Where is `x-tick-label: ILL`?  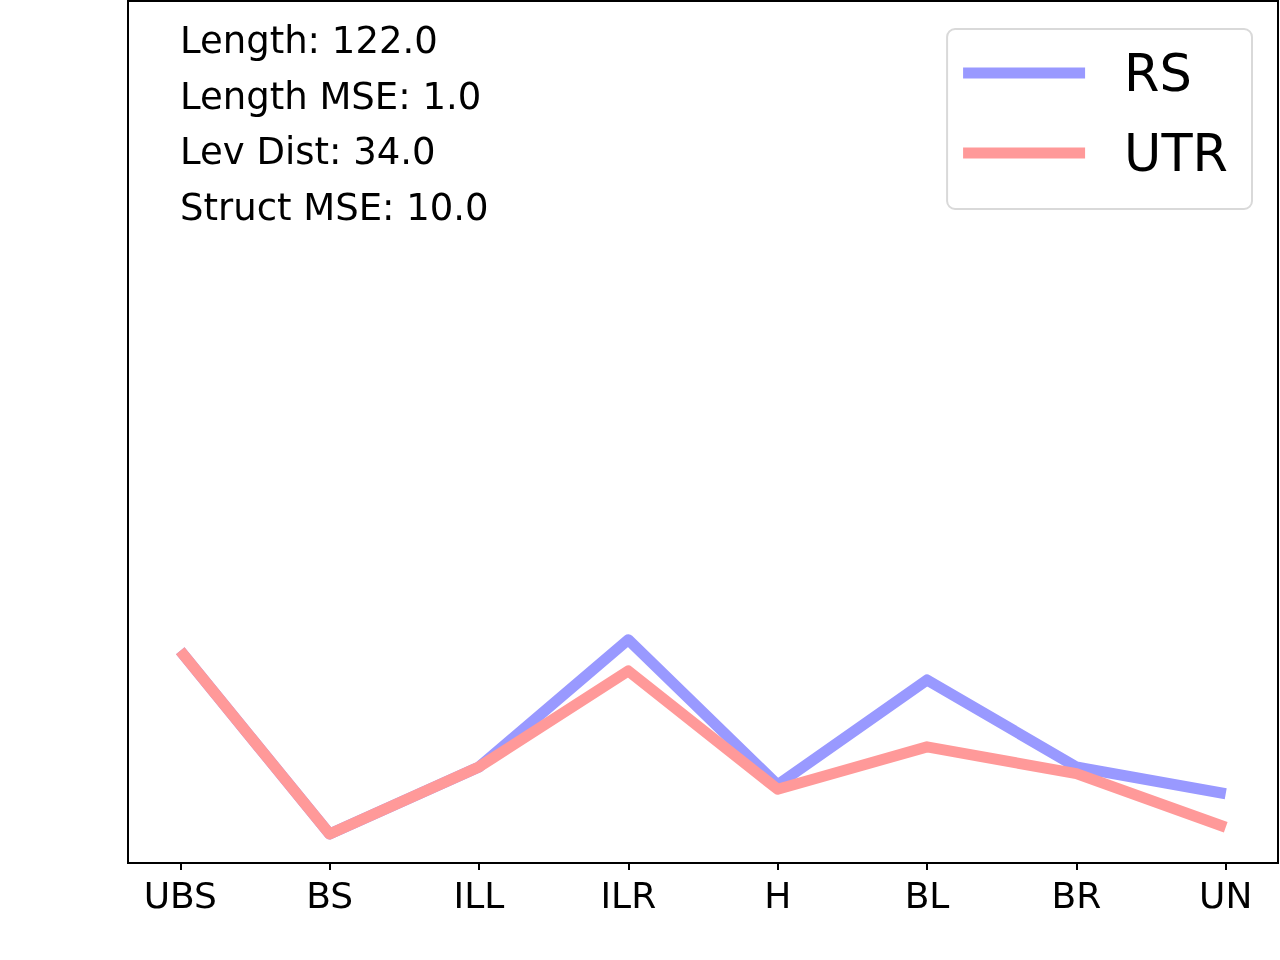
x-tick-label: ILL is located at coordinates (479, 895).